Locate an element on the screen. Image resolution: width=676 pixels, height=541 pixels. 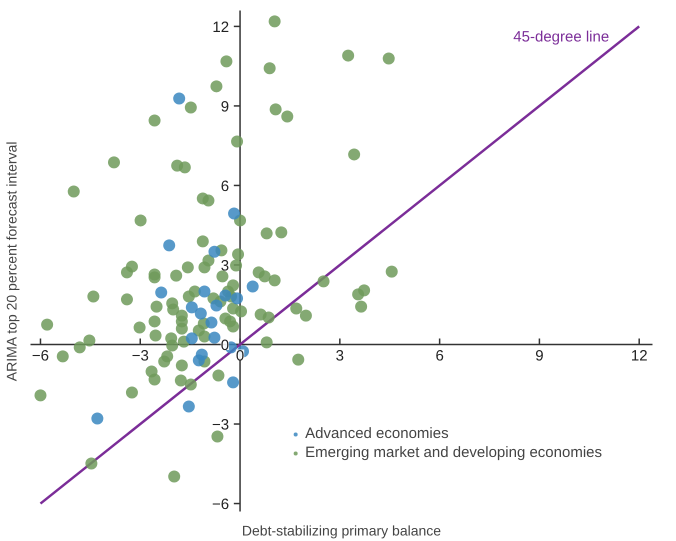
y-tick-label: −6 is located at coordinates (221, 505).